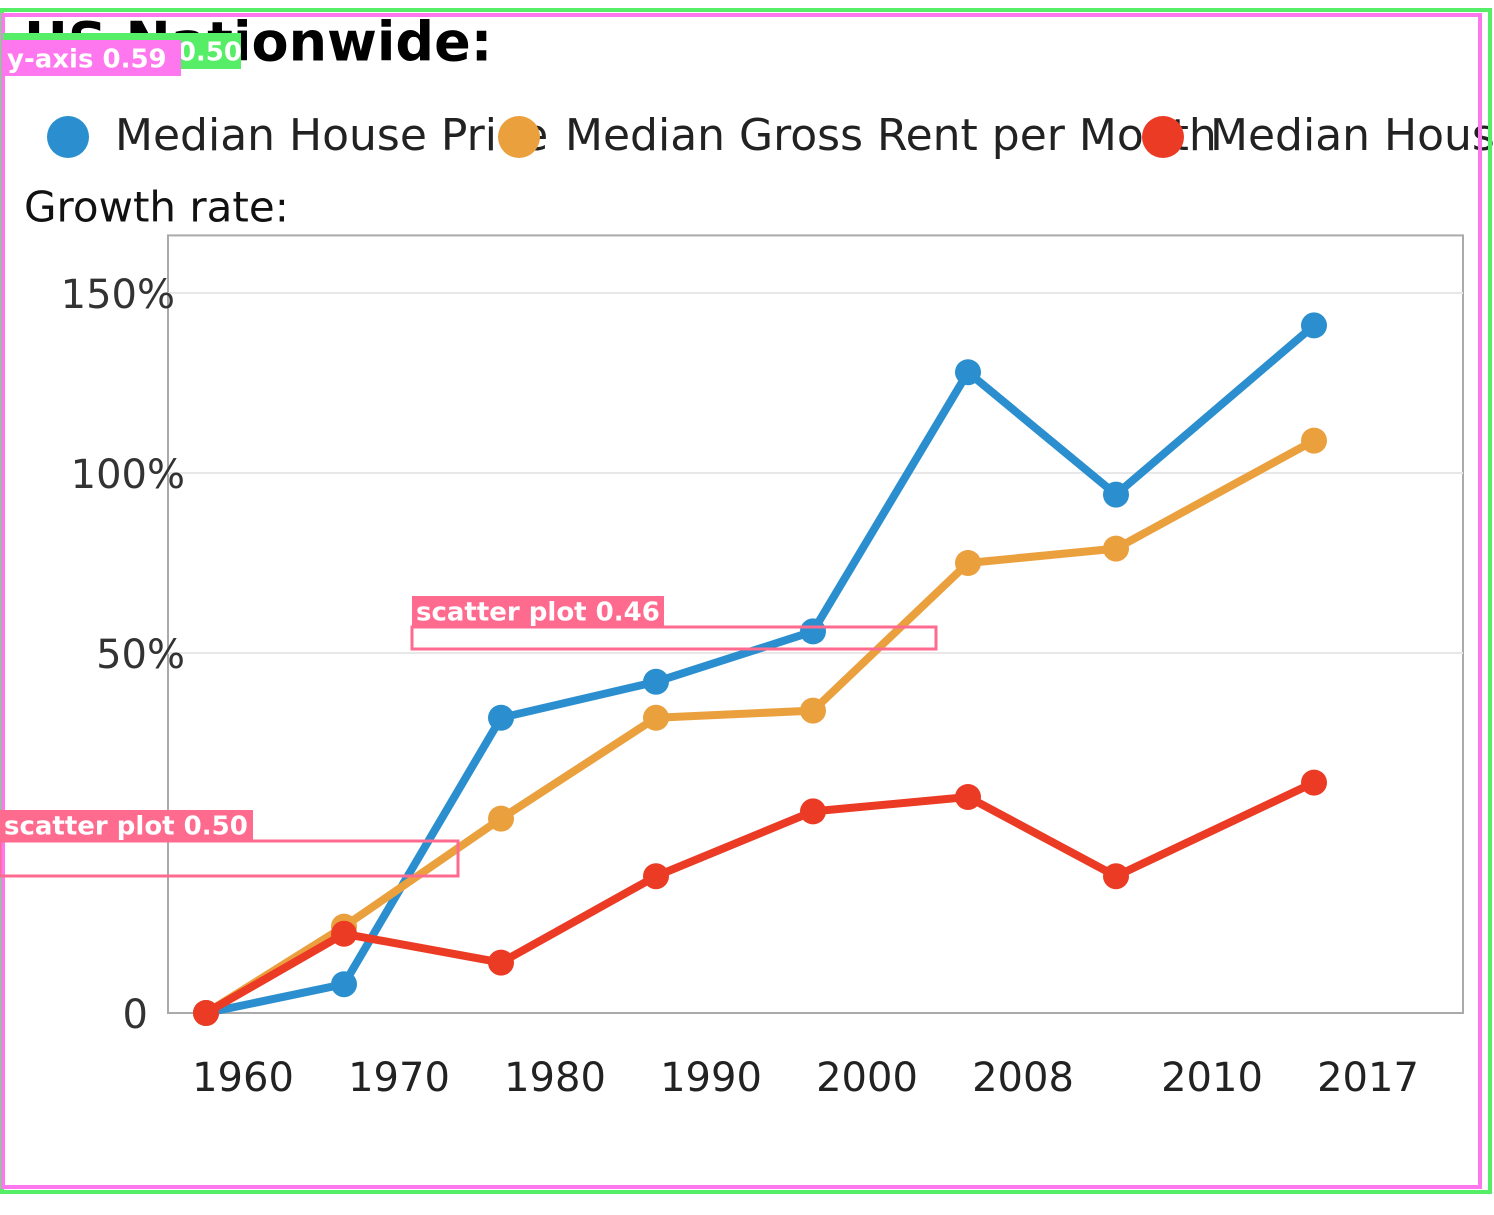 This screenshot has width=1494, height=1215. What do you see at coordinates (243, 1078) in the screenshot?
I see `x-tick-label: 1960` at bounding box center [243, 1078].